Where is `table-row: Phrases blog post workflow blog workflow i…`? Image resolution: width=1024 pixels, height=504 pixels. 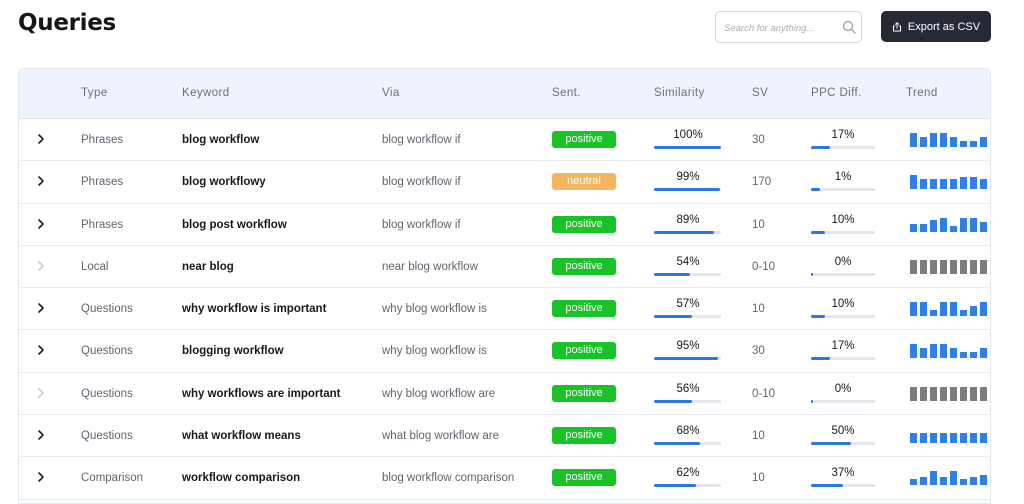
table-row: Phrases blog post workflow blog workflow i… is located at coordinates (504, 225).